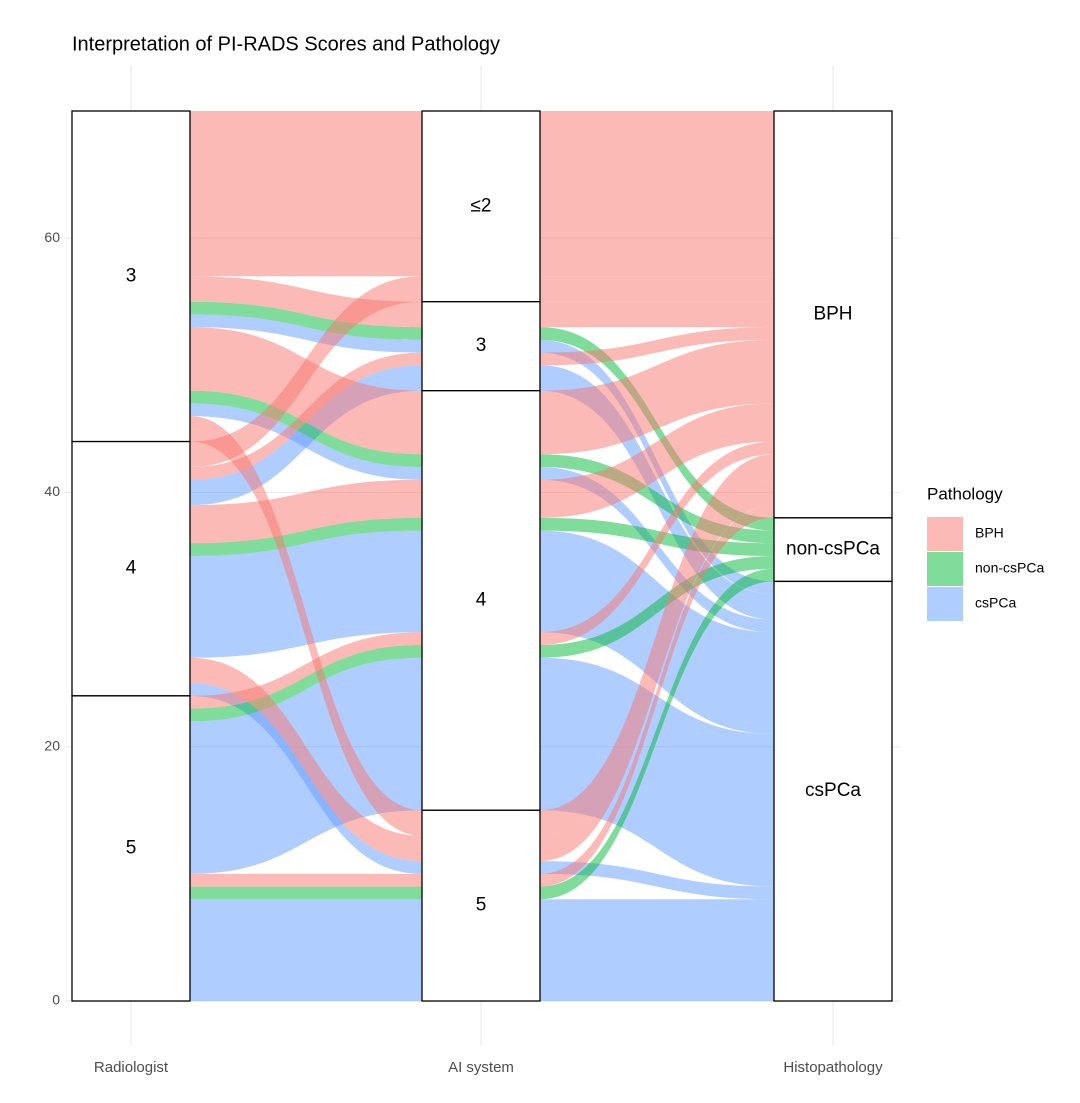 This screenshot has width=1080, height=1103. I want to click on legend-label: non-csPCa, so click(1009, 568).